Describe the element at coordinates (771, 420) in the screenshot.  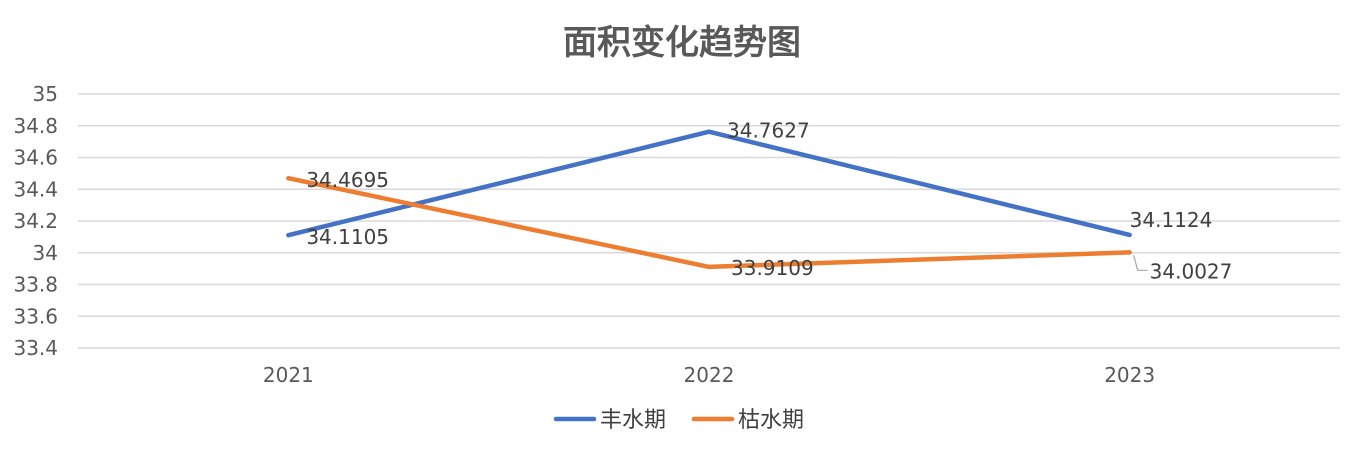
I see `legend-label: 枯水期` at that location.